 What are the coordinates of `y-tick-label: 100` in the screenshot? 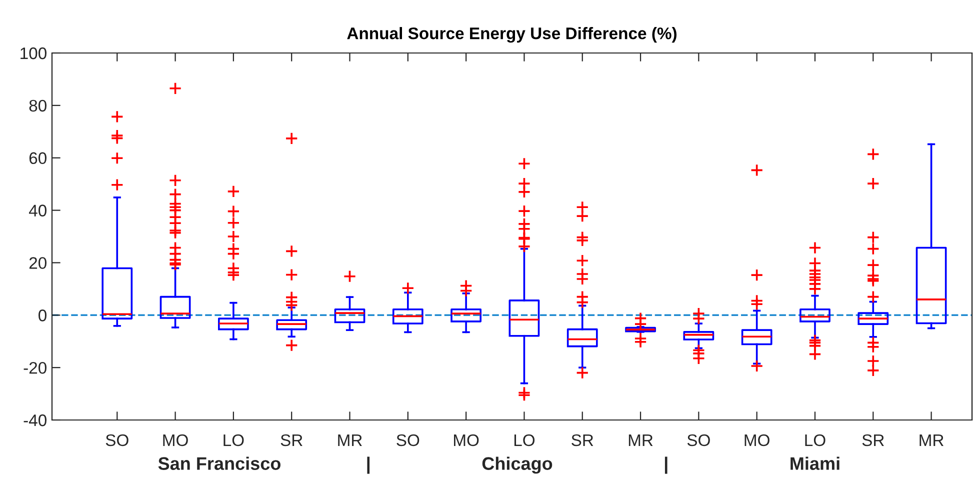 It's located at (33, 53).